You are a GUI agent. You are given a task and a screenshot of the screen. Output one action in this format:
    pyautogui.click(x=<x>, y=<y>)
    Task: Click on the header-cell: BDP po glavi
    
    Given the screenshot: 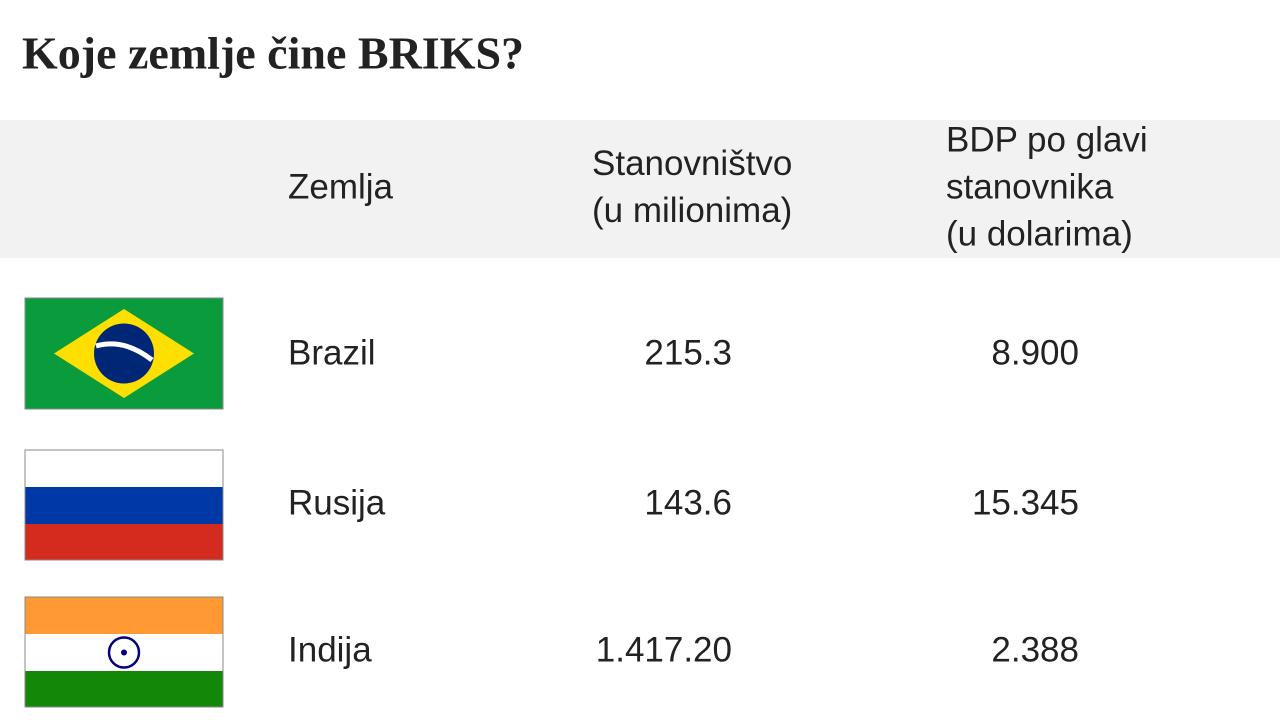 What is the action you would take?
    pyautogui.click(x=1047, y=139)
    